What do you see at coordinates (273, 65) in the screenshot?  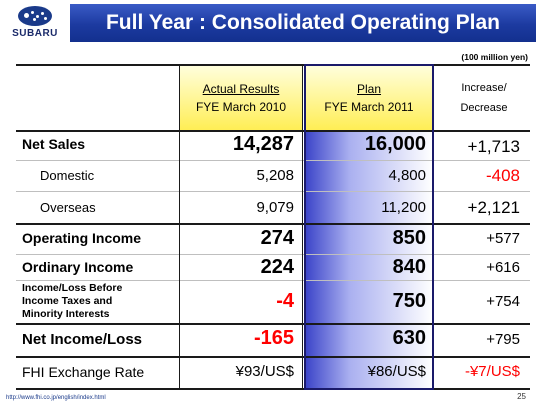 I see `table-top-border` at bounding box center [273, 65].